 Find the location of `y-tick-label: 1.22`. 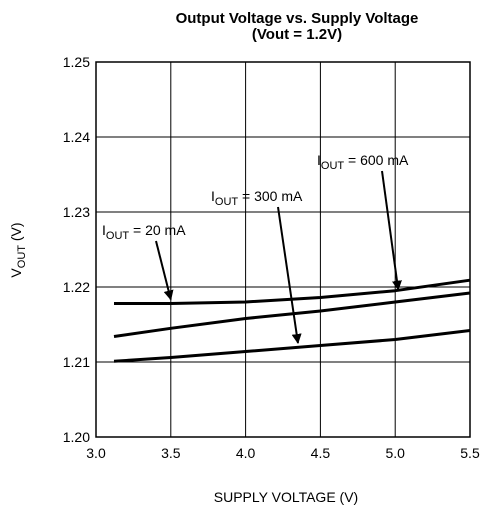

y-tick-label: 1.22 is located at coordinates (76, 287).